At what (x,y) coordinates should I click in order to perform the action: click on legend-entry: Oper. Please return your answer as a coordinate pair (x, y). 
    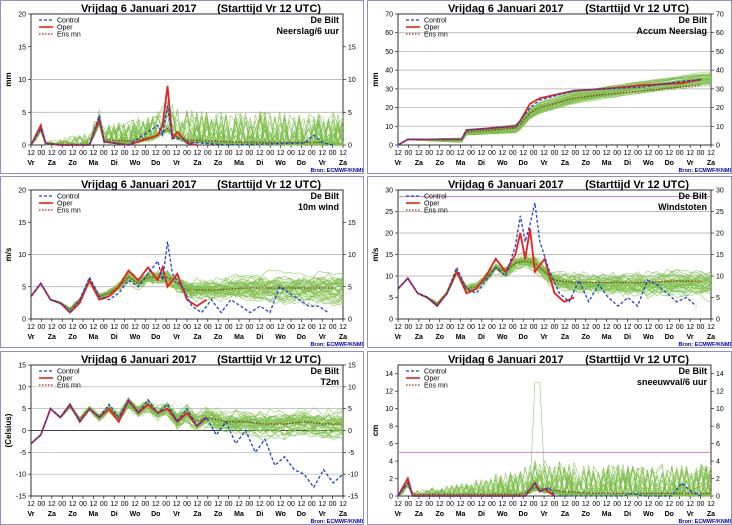
    Looking at the image, I should click on (432, 204).